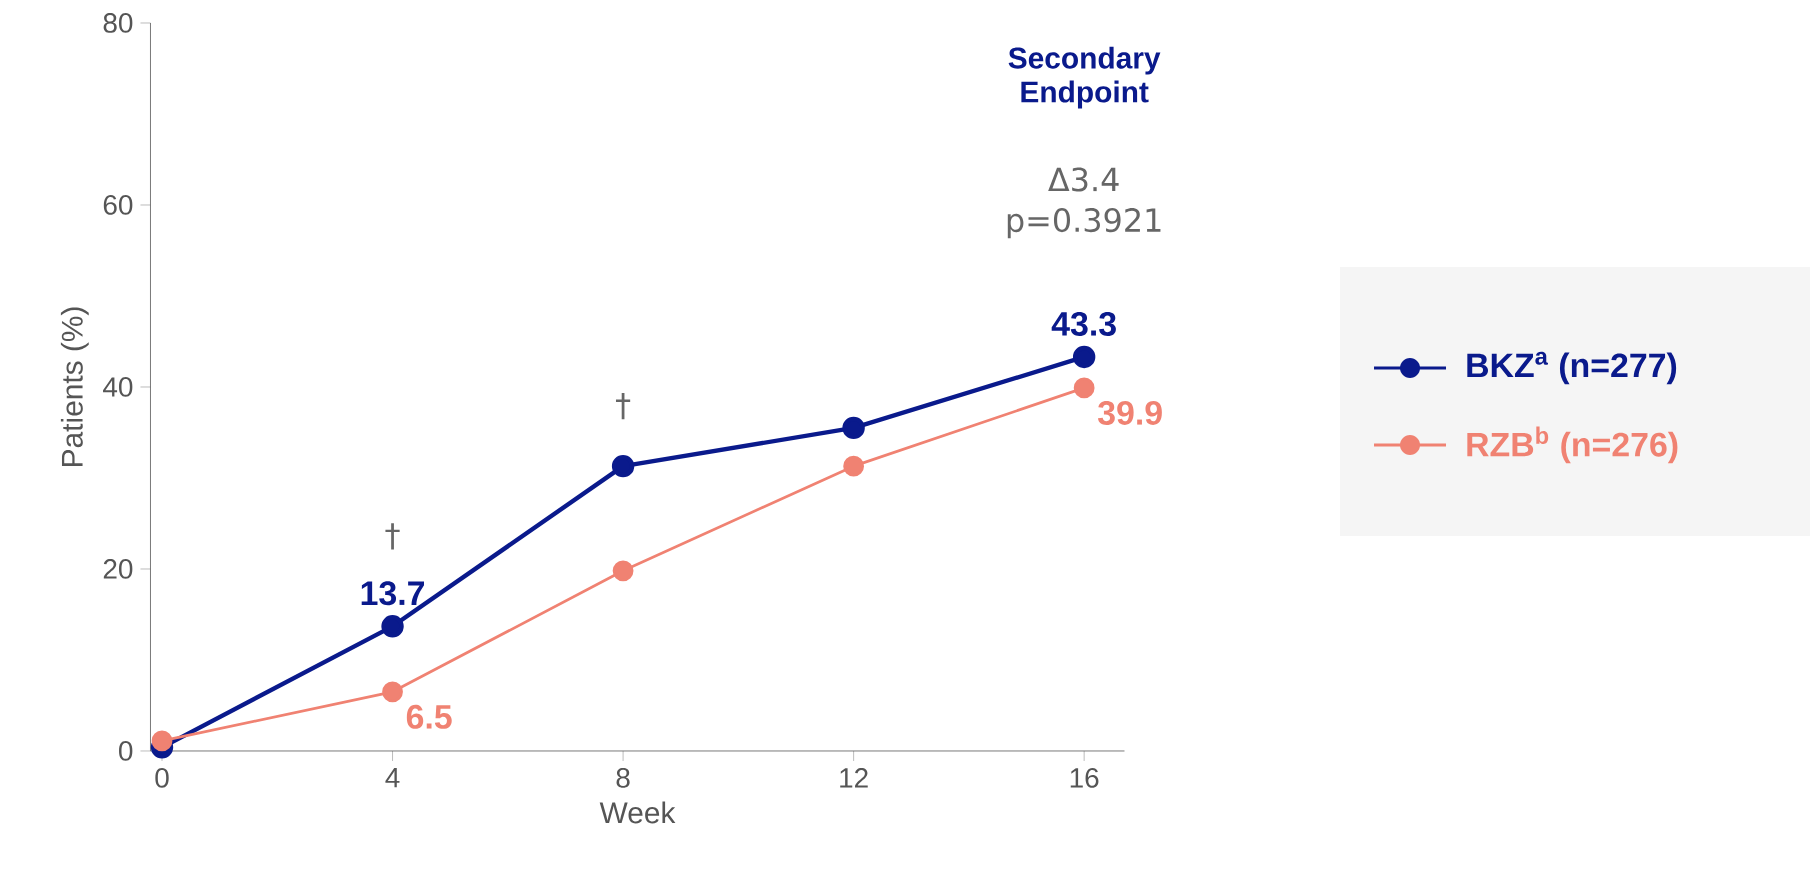  I want to click on data-label: 39.9, so click(1129, 412).